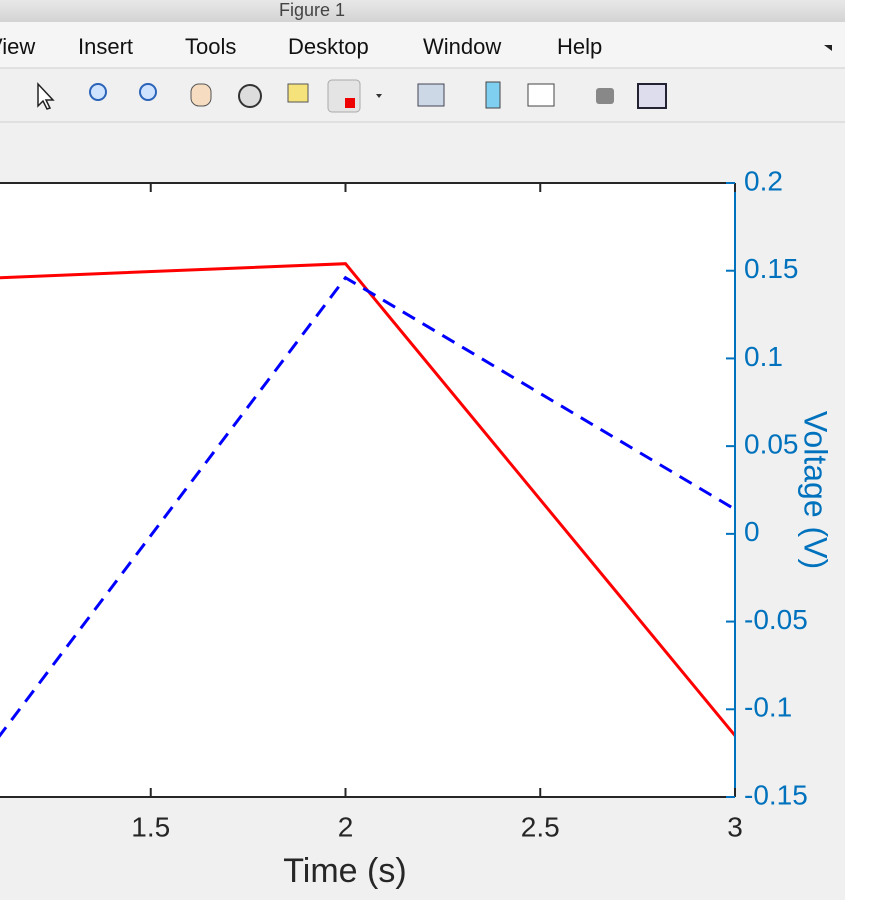 The image size is (873, 900). What do you see at coordinates (344, 871) in the screenshot?
I see `x-axis-label: Time (s)` at bounding box center [344, 871].